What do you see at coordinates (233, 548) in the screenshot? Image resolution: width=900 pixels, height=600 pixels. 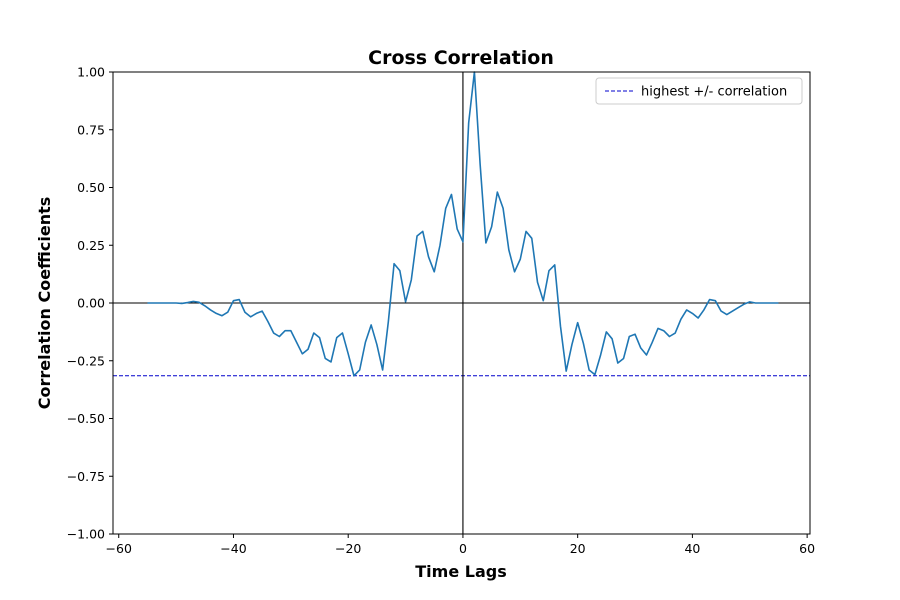 I see `x-tick-label: −40` at bounding box center [233, 548].